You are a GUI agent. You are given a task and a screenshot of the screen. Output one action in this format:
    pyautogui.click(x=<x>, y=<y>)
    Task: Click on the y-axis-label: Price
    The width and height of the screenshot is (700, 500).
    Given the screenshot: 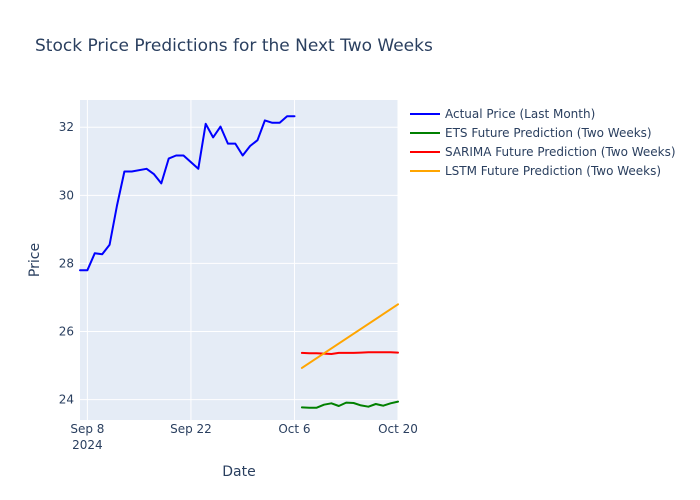 What is the action you would take?
    pyautogui.click(x=35, y=260)
    